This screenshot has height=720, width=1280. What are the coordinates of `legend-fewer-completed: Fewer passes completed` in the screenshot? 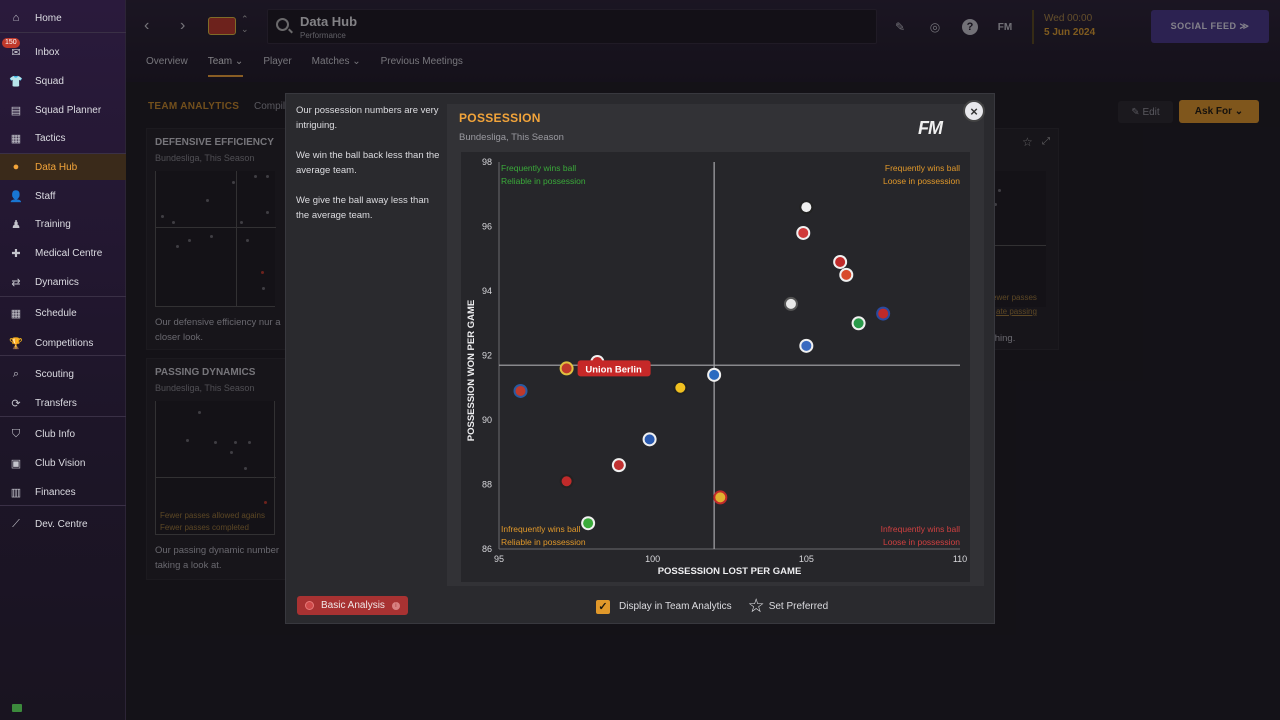 It's located at (204, 527).